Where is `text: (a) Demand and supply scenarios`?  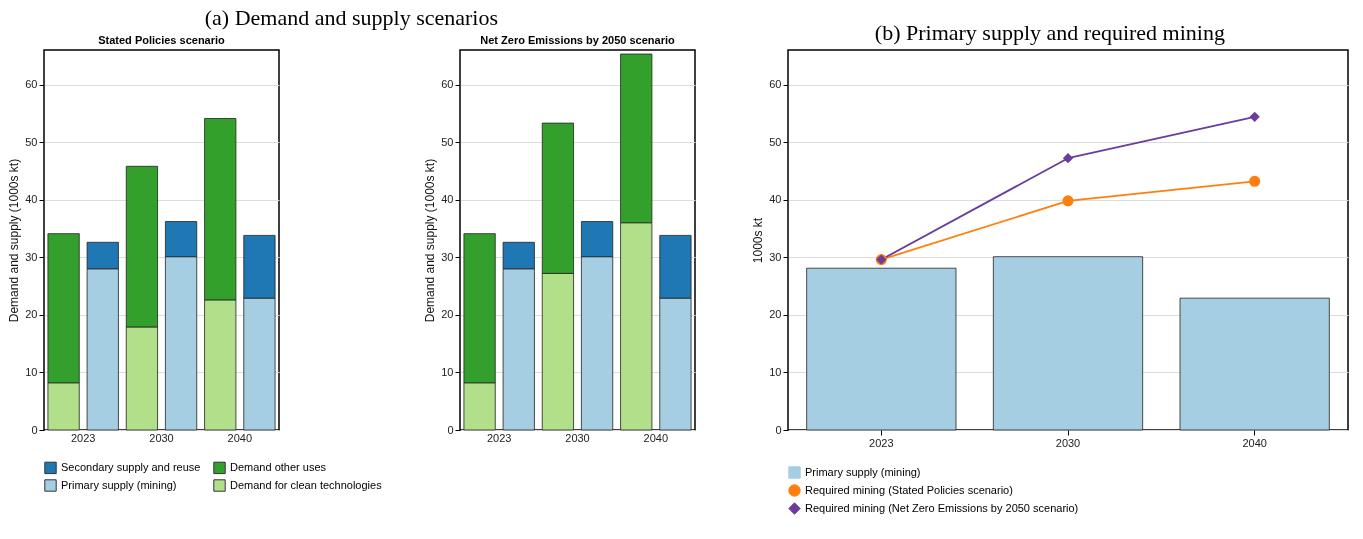 text: (a) Demand and supply scenarios is located at coordinates (351, 18).